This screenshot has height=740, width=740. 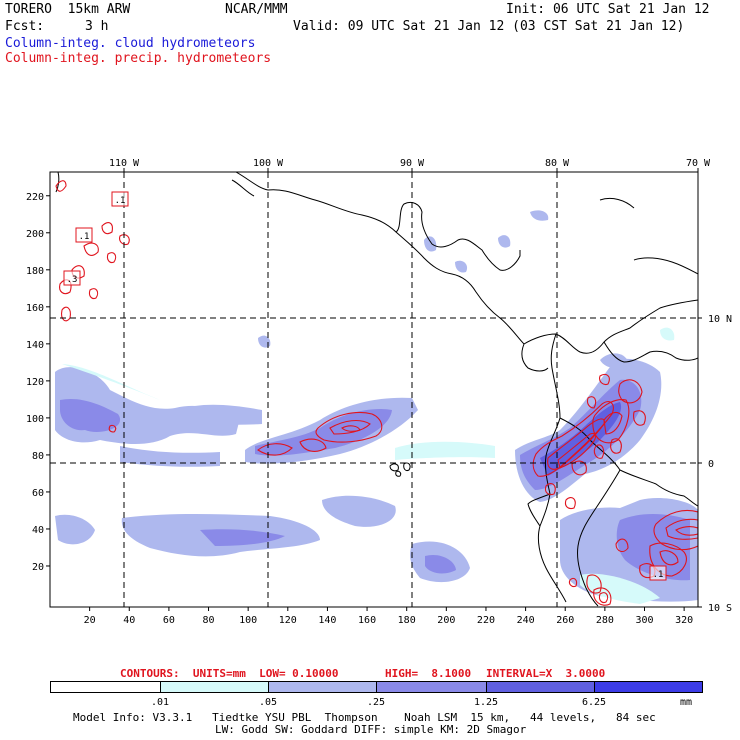 I want to click on contour-interval: INTERVAL=X 3.0000, so click(x=546, y=673).